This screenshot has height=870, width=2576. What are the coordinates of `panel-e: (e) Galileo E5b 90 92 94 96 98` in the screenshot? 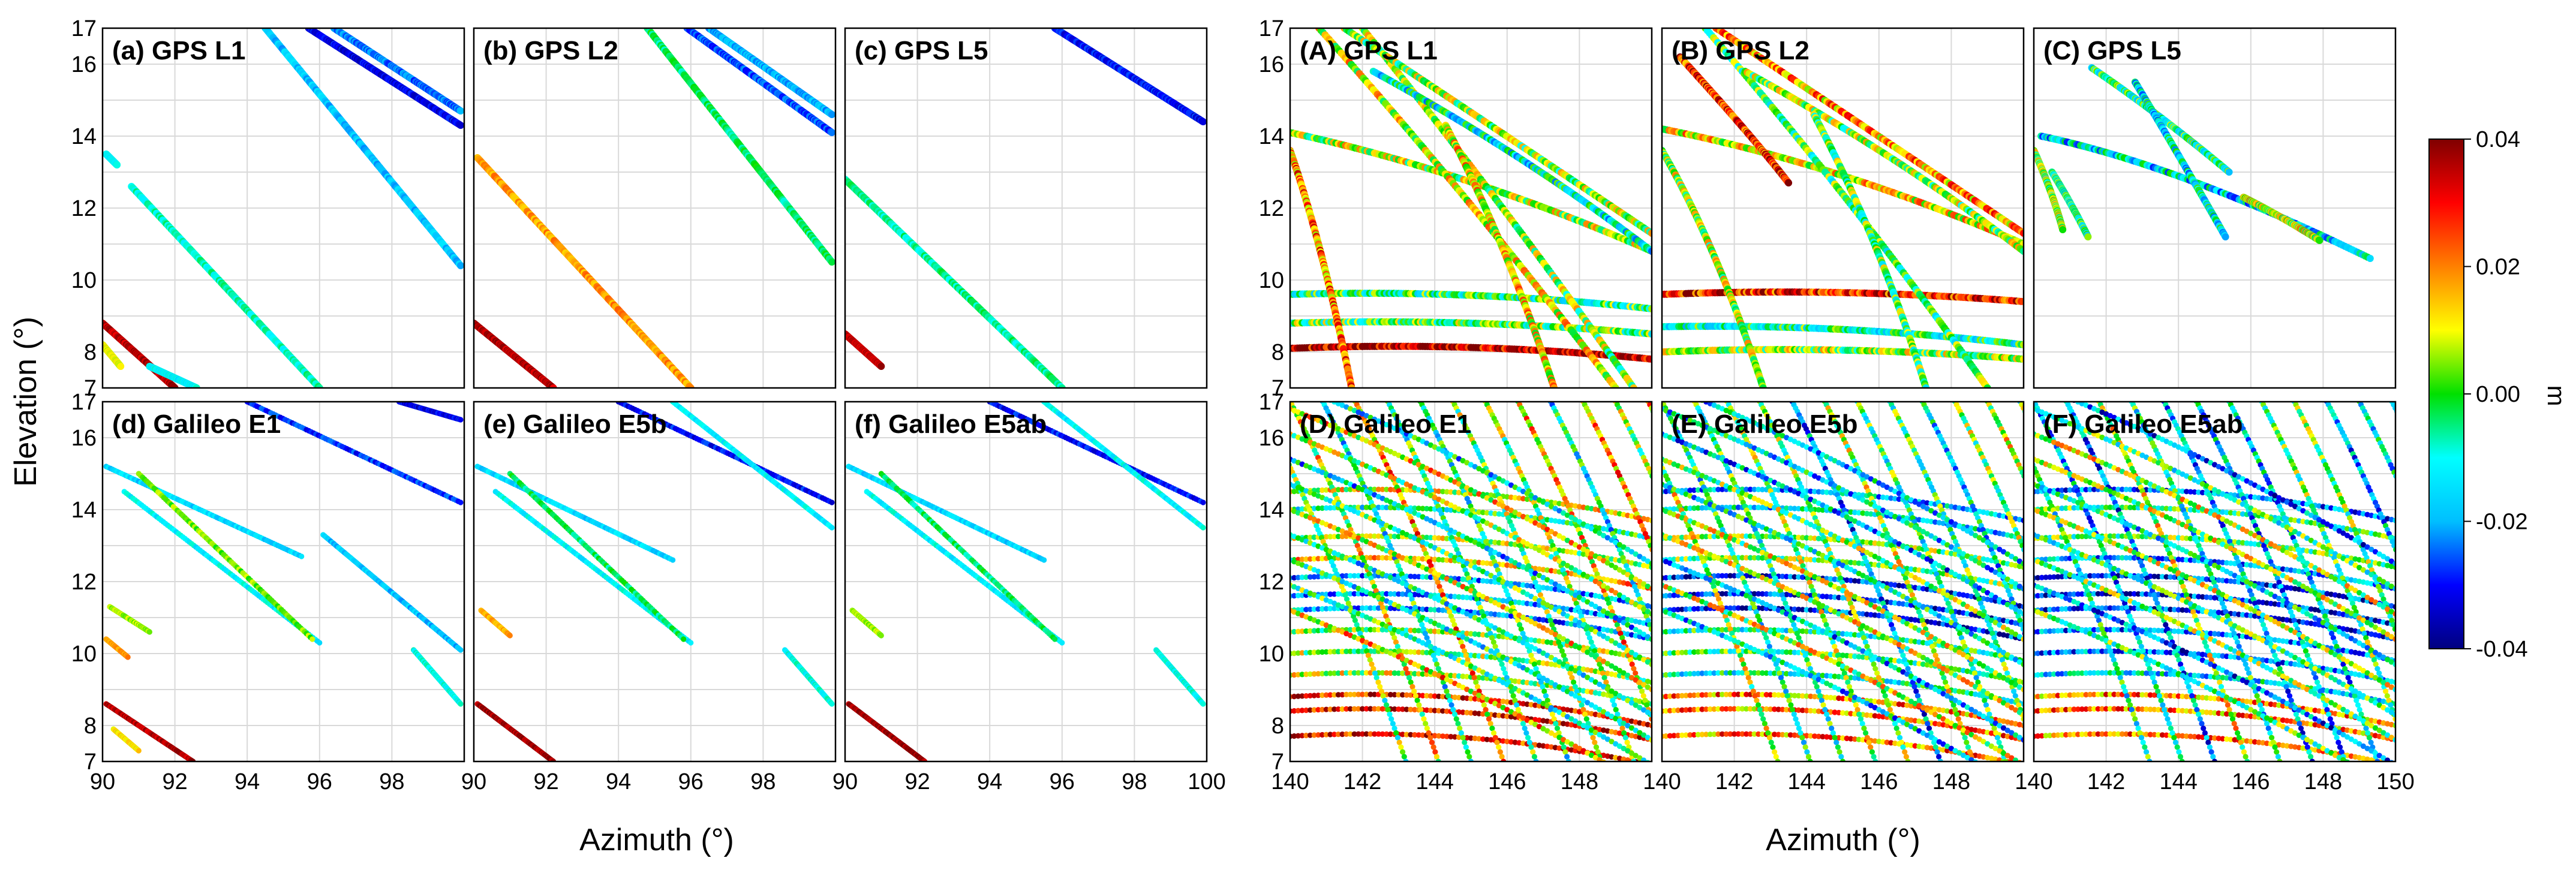 It's located at (649, 597).